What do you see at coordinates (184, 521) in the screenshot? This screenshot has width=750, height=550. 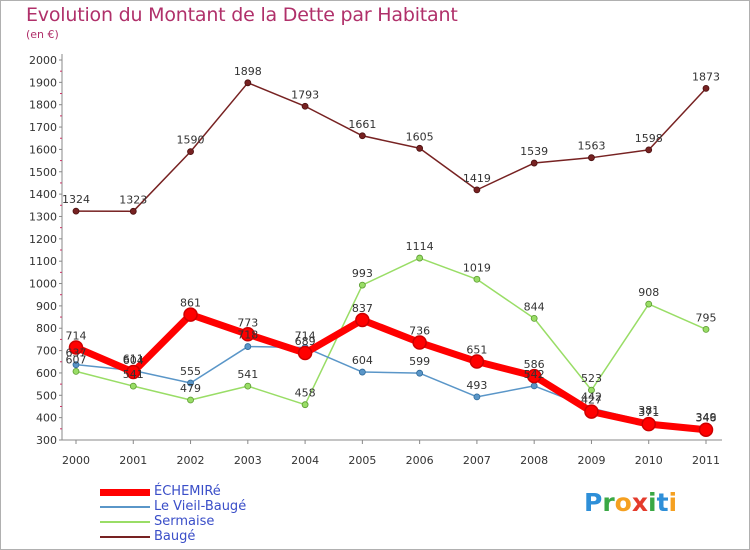 I see `legend-label: Sermaise` at bounding box center [184, 521].